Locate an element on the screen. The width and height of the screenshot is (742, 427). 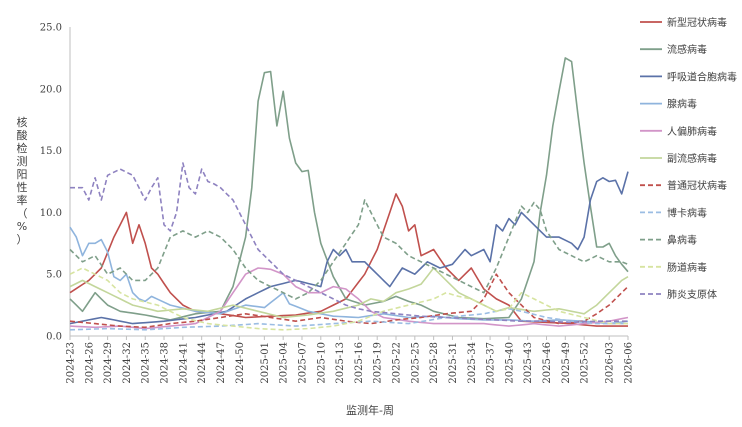
x-axis-title-group: 监测年-周 is located at coordinates (370, 410).